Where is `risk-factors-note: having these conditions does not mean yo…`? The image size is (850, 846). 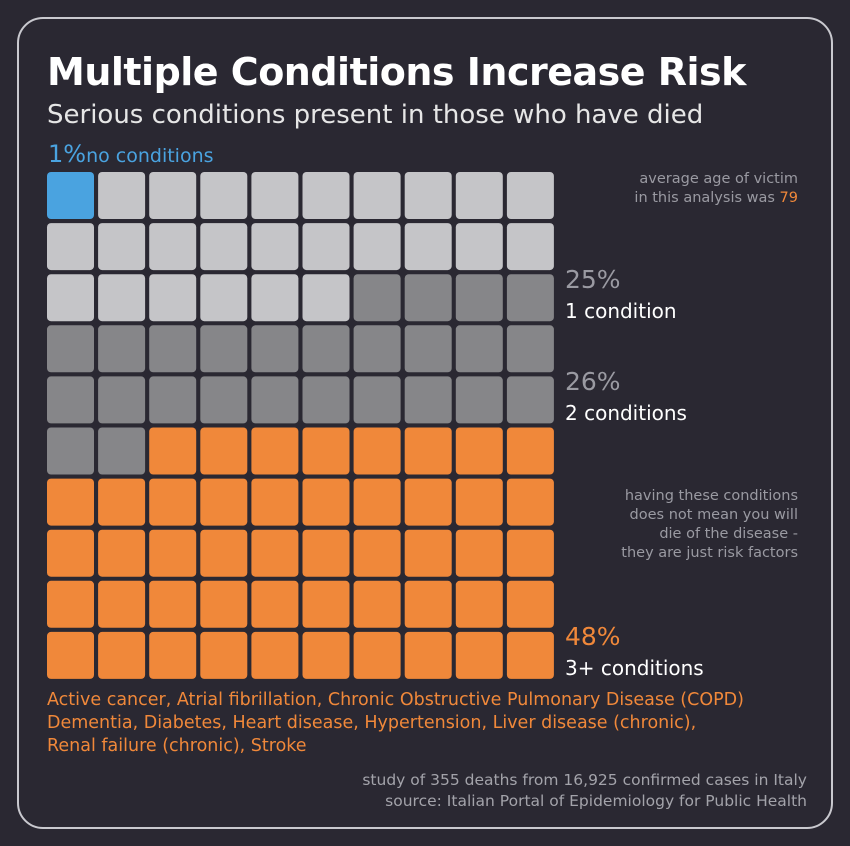 risk-factors-note: having these conditions does not mean yo… is located at coordinates (709, 525).